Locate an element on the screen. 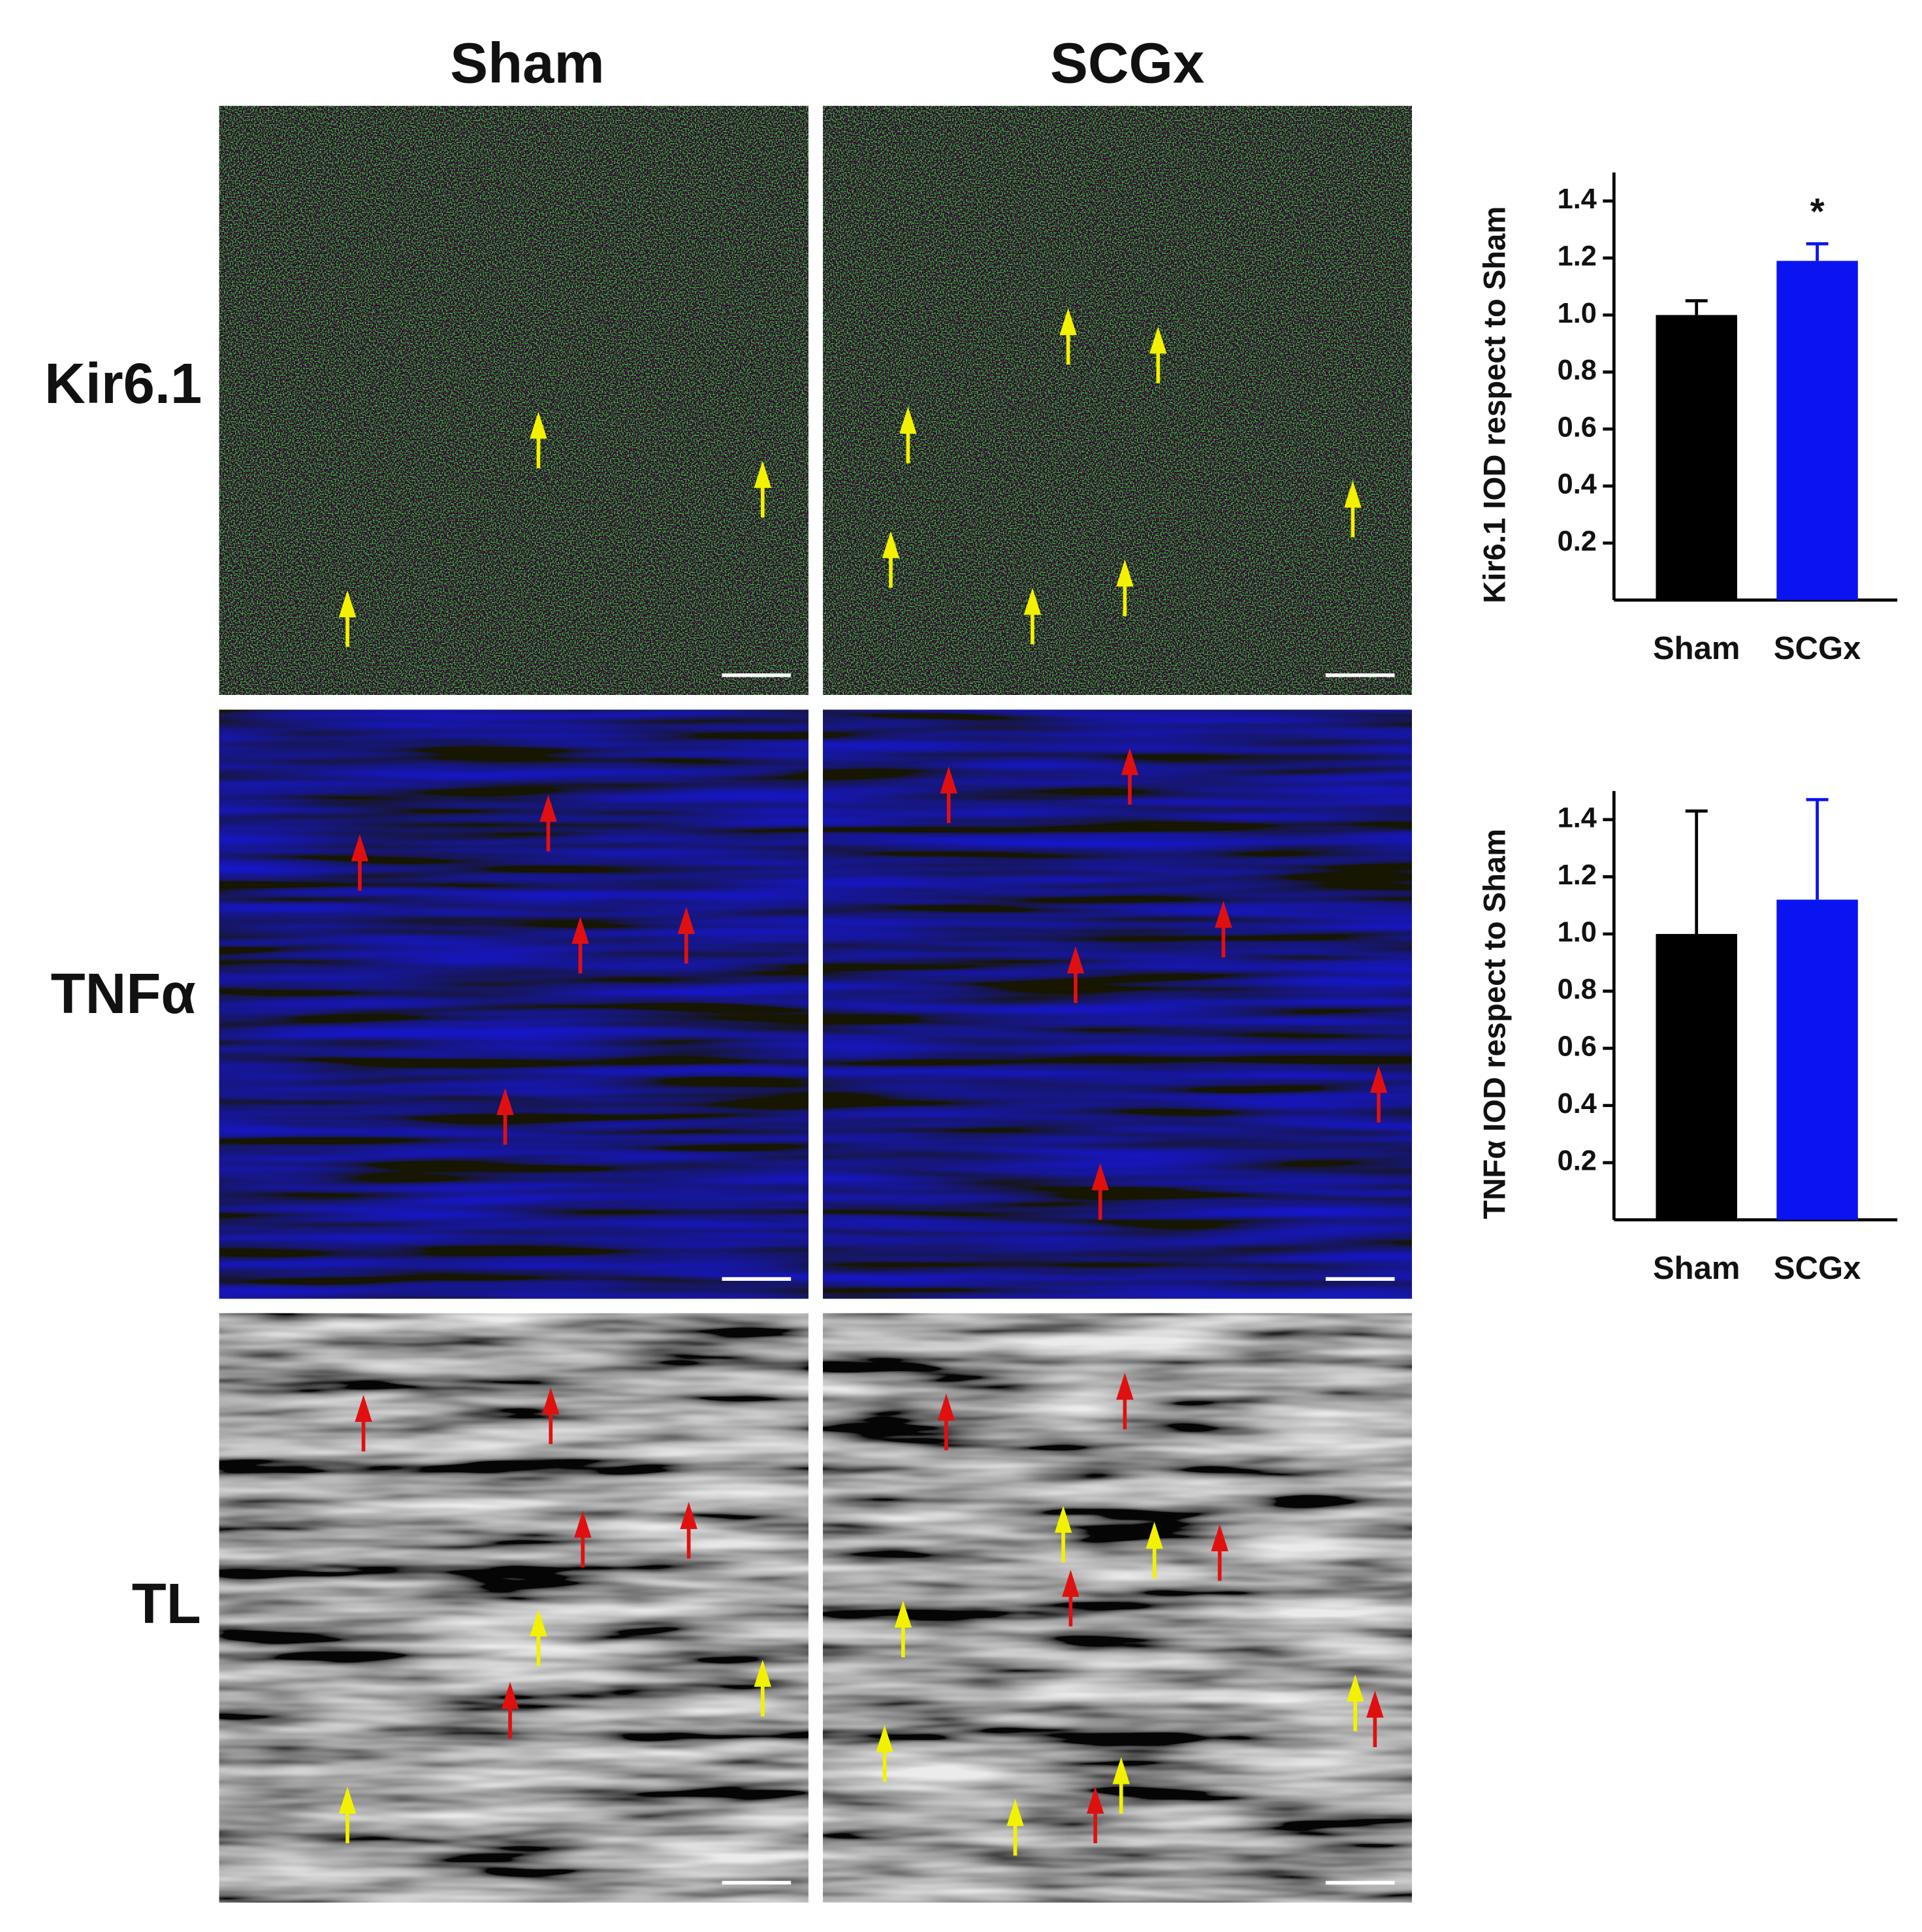 Image resolution: width=1922 pixels, height=1932 pixels. column-header: SCGx is located at coordinates (1127, 63).